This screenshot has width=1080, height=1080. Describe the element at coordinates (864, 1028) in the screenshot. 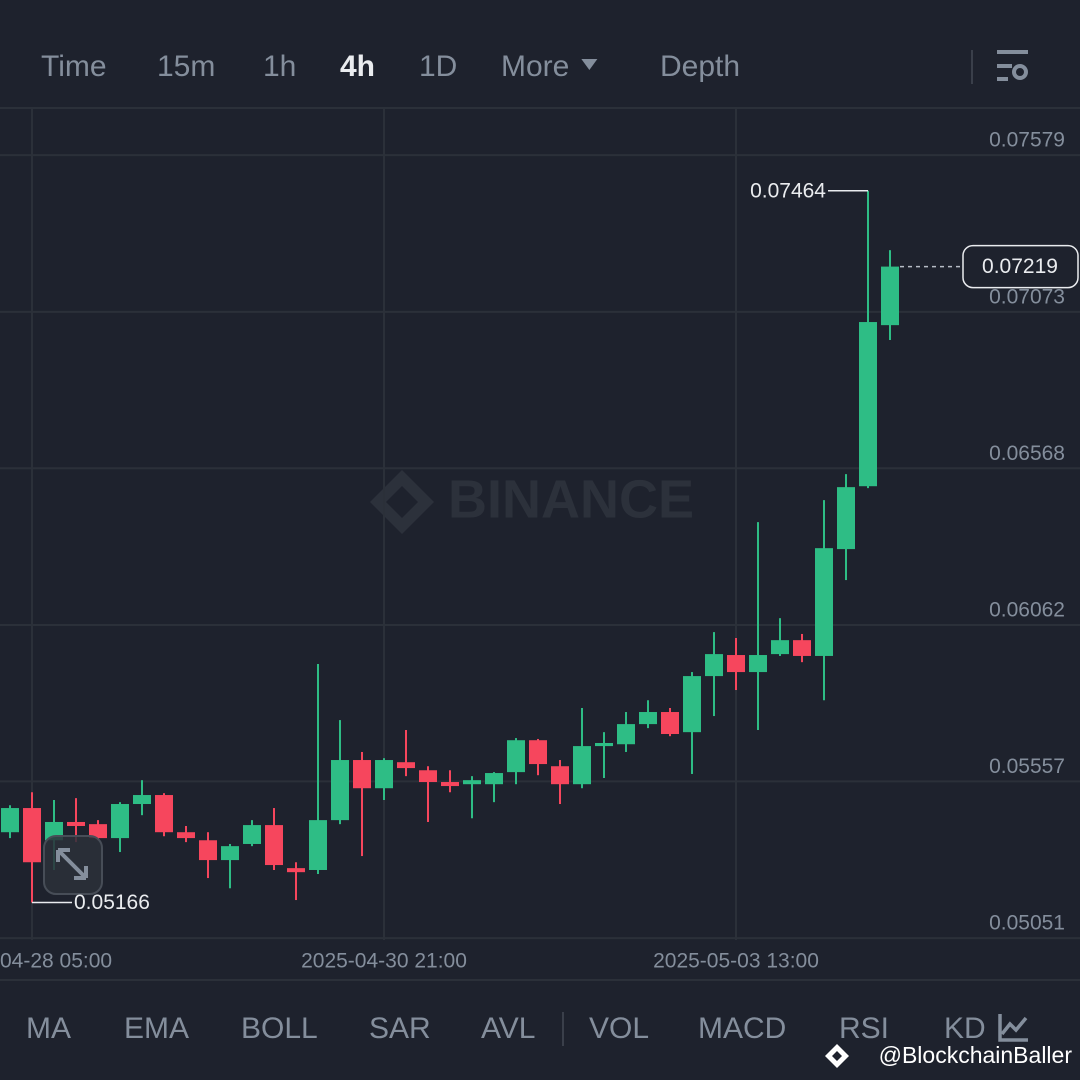

I see `indicator-tab: RSI` at that location.